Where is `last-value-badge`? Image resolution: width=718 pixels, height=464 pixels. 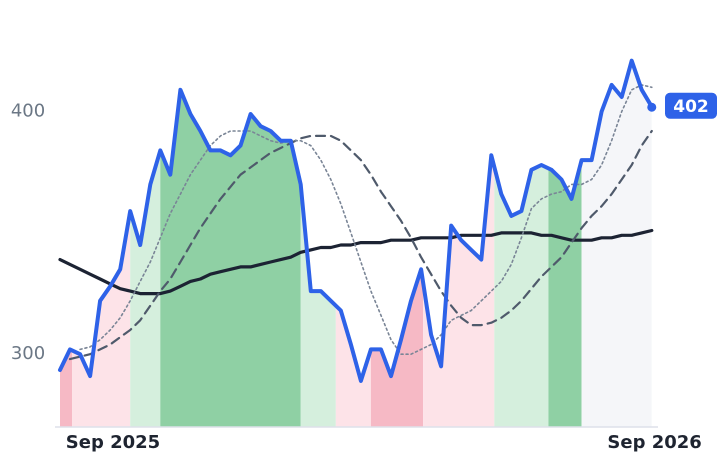
last-value-badge is located at coordinates (691, 105).